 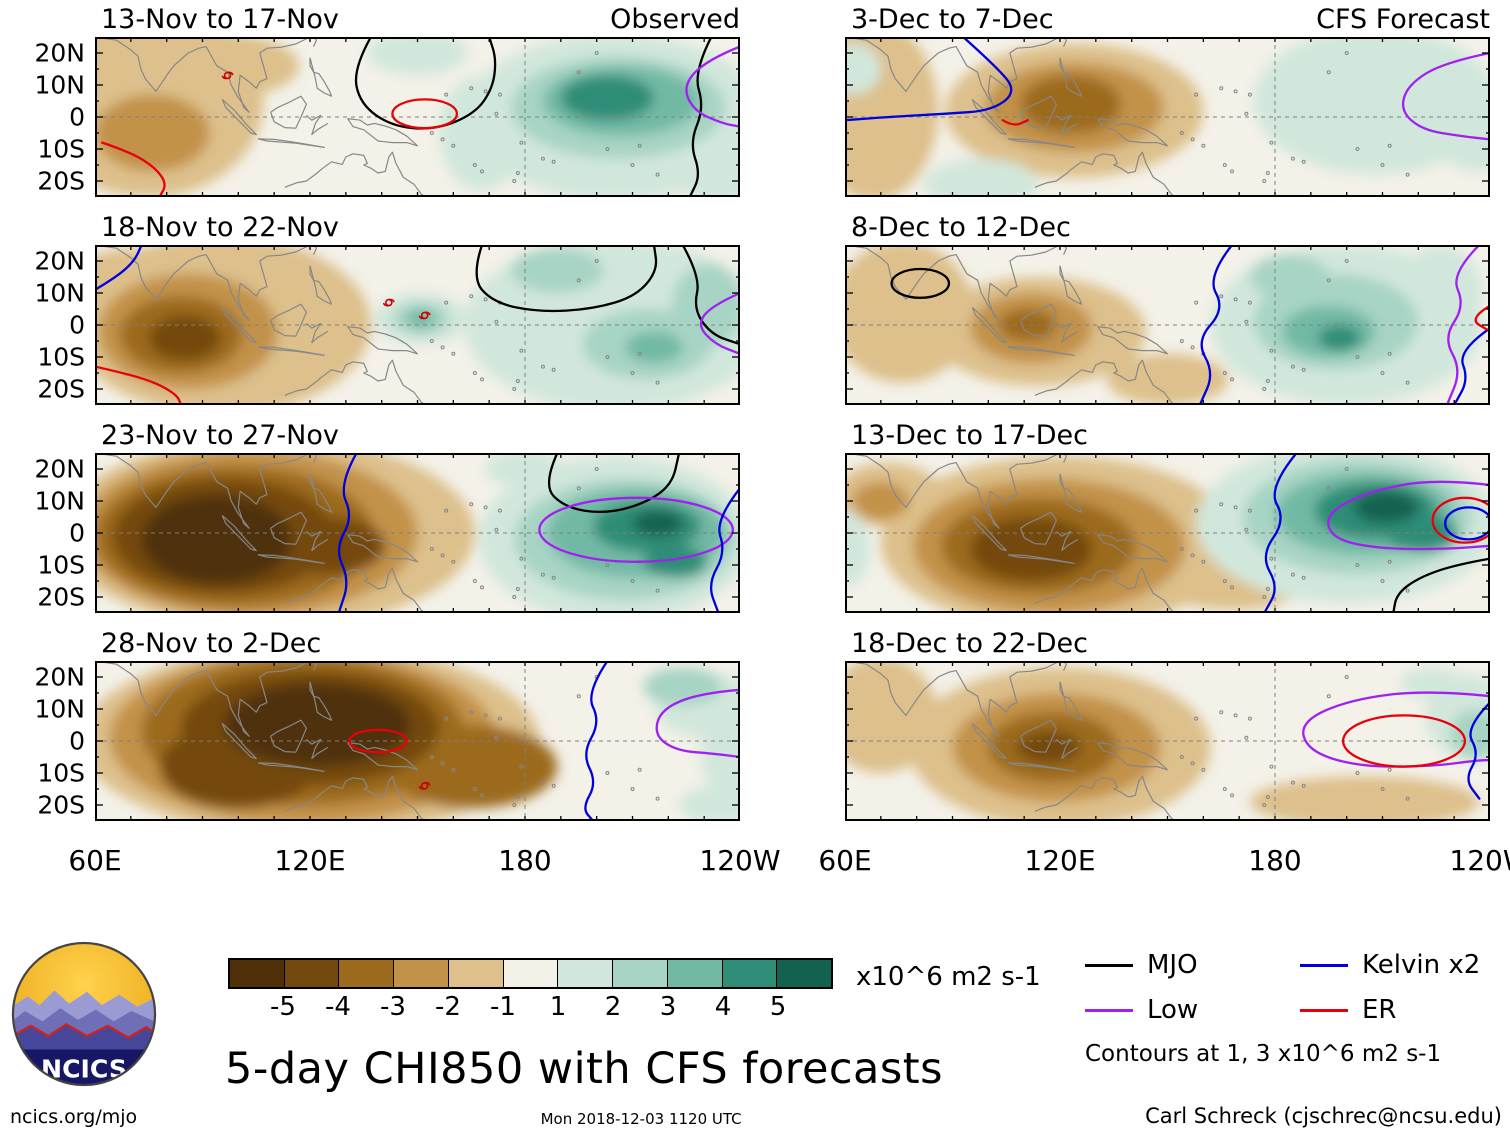 I want to click on panel-row: 8-Dec to 12-Dec, so click(x=1167, y=308).